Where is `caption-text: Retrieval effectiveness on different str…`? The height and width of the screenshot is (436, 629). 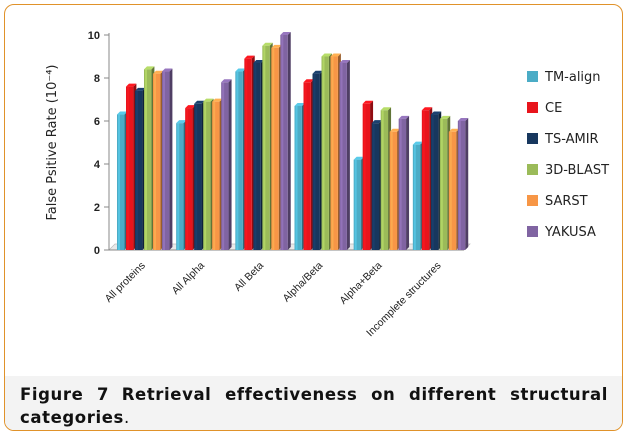
caption-text: Retrieval effectiveness on different str… is located at coordinates (314, 406).